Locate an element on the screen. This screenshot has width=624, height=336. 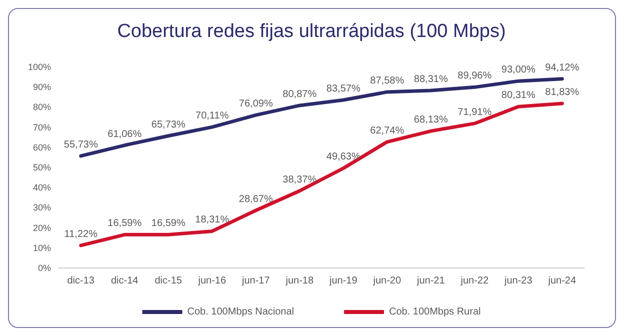
data-label: 93,00% is located at coordinates (518, 70).